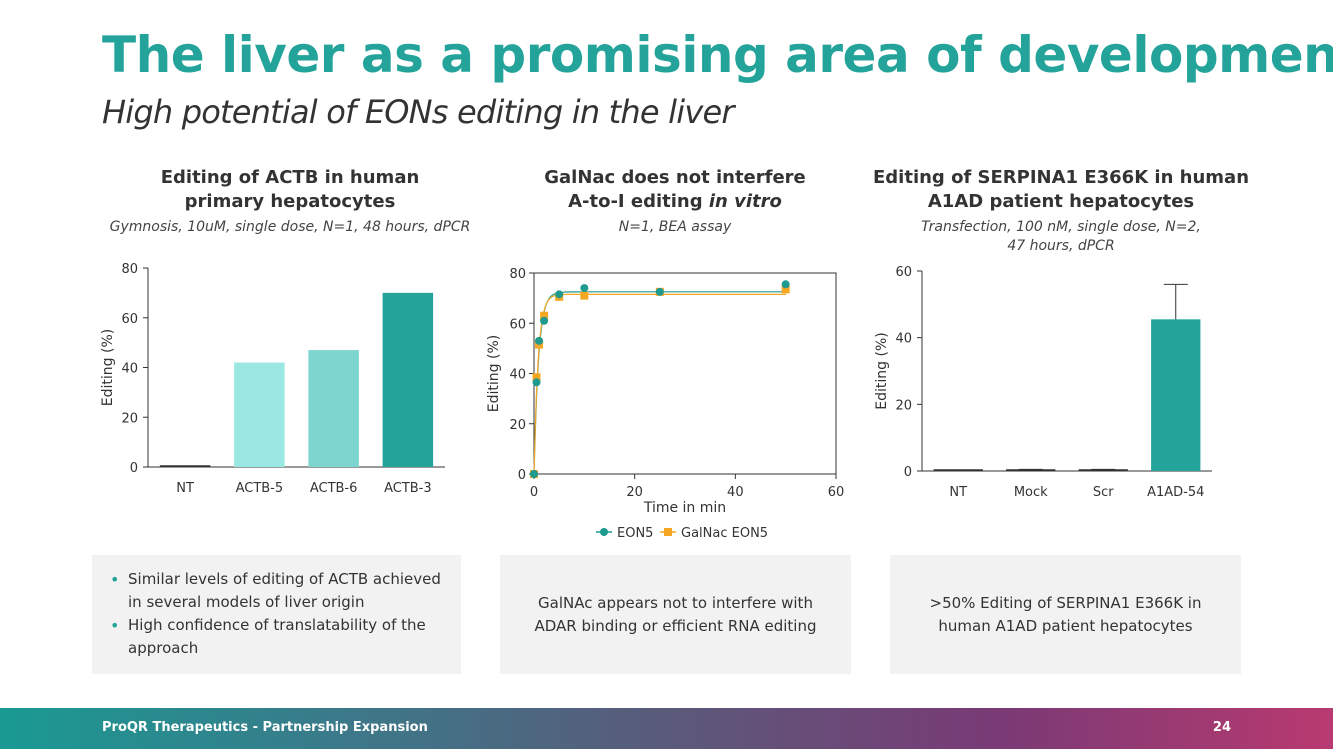 The width and height of the screenshot is (1333, 749). I want to click on x-tick-label: Mock, so click(1031, 492).